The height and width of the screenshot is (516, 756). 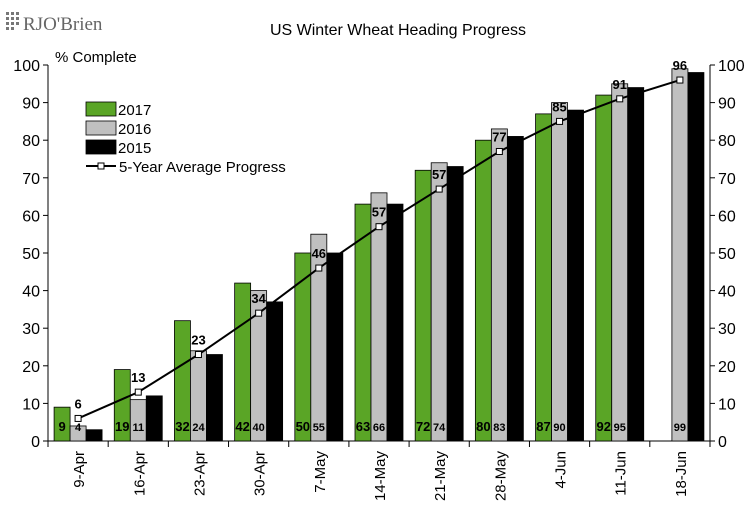 I want to click on bar-label-2017: 9, so click(x=61, y=426).